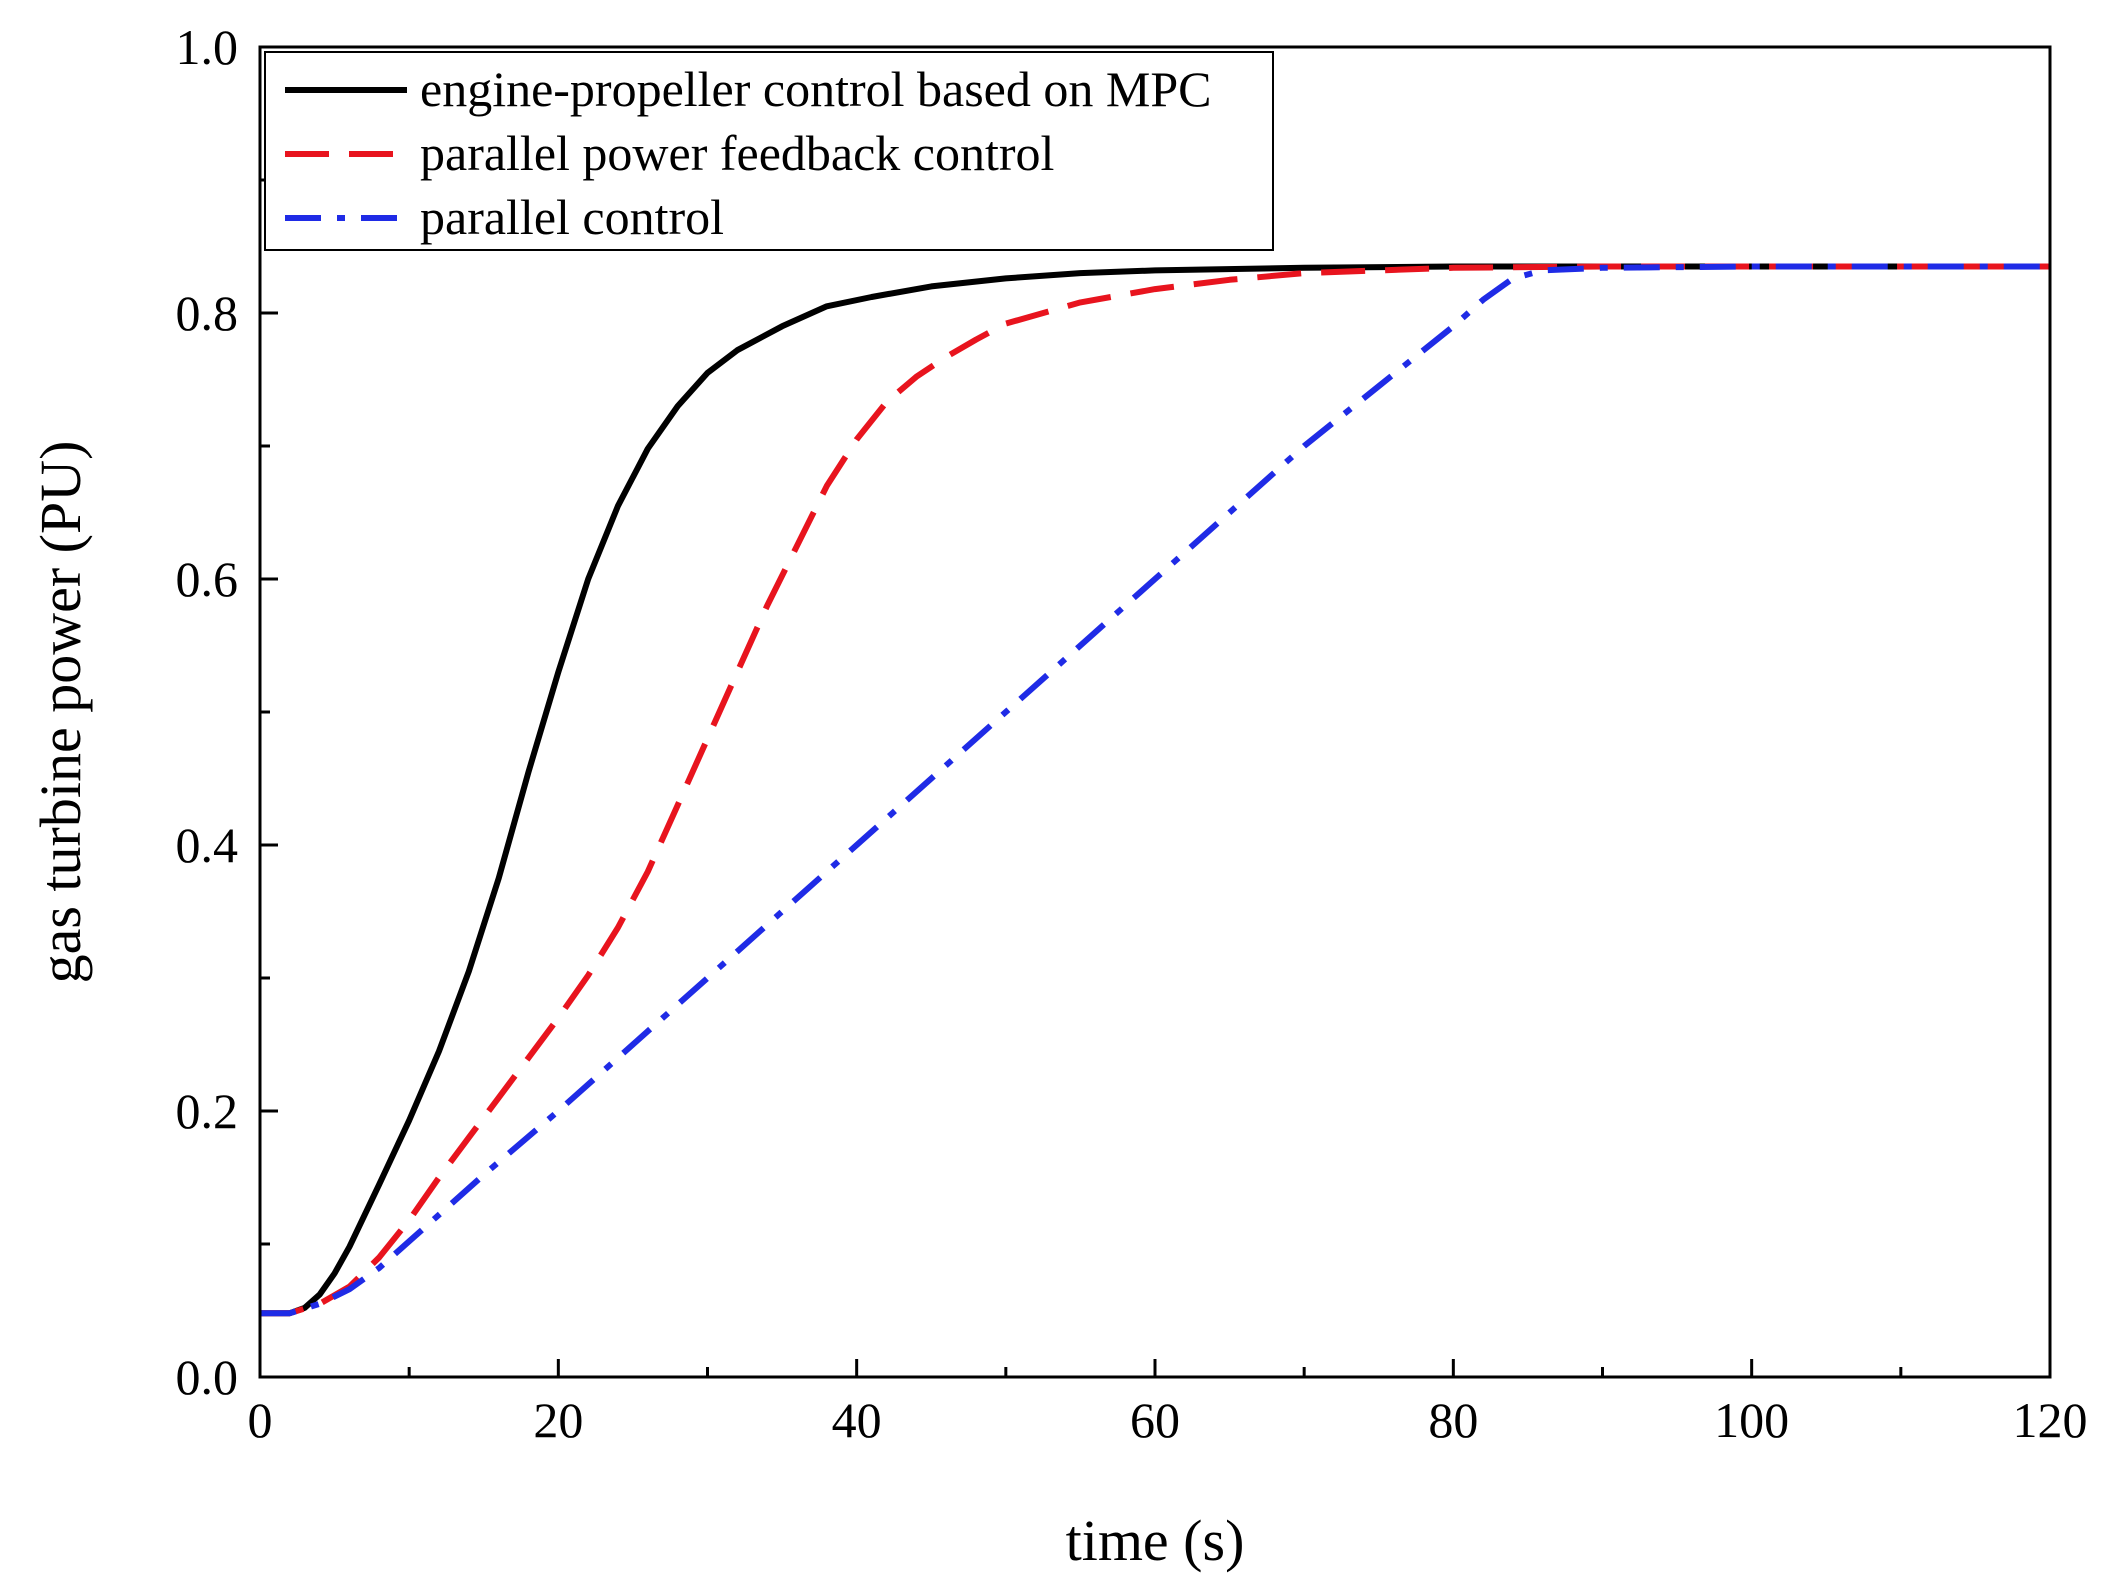 This screenshot has width=2107, height=1592. I want to click on x-tick-label: 80, so click(1453, 1420).